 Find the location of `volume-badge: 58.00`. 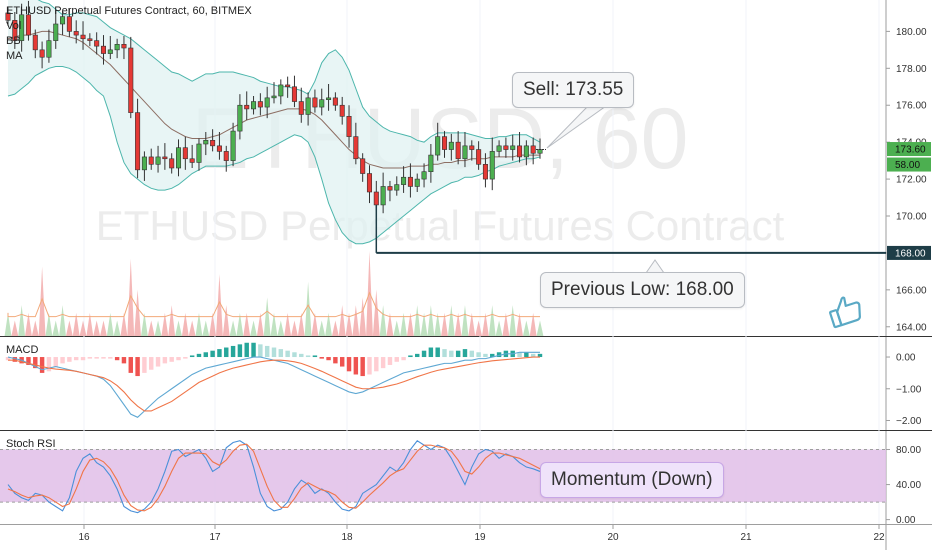

volume-badge: 58.00 is located at coordinates (907, 165).